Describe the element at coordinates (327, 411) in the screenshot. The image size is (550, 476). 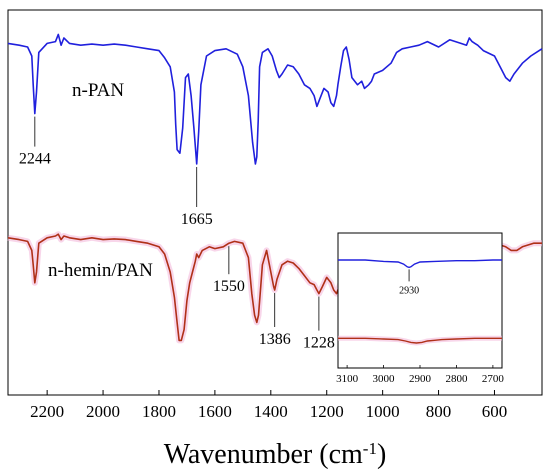
I see `x-tick-label-1200: 1200` at that location.